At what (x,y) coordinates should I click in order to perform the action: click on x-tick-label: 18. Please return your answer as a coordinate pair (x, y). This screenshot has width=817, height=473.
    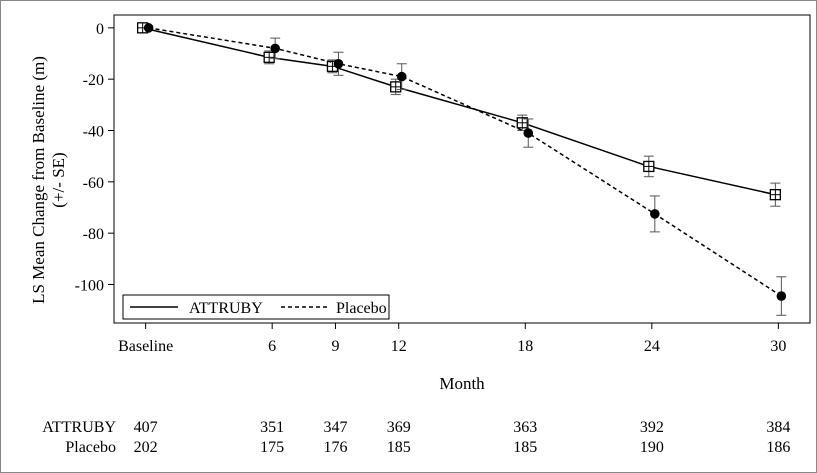
    Looking at the image, I should click on (525, 346).